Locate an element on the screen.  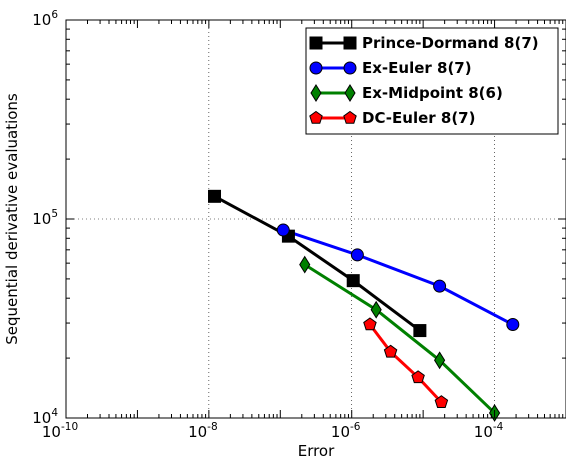
y-tick-label: 10⁶ is located at coordinates (45, 19).